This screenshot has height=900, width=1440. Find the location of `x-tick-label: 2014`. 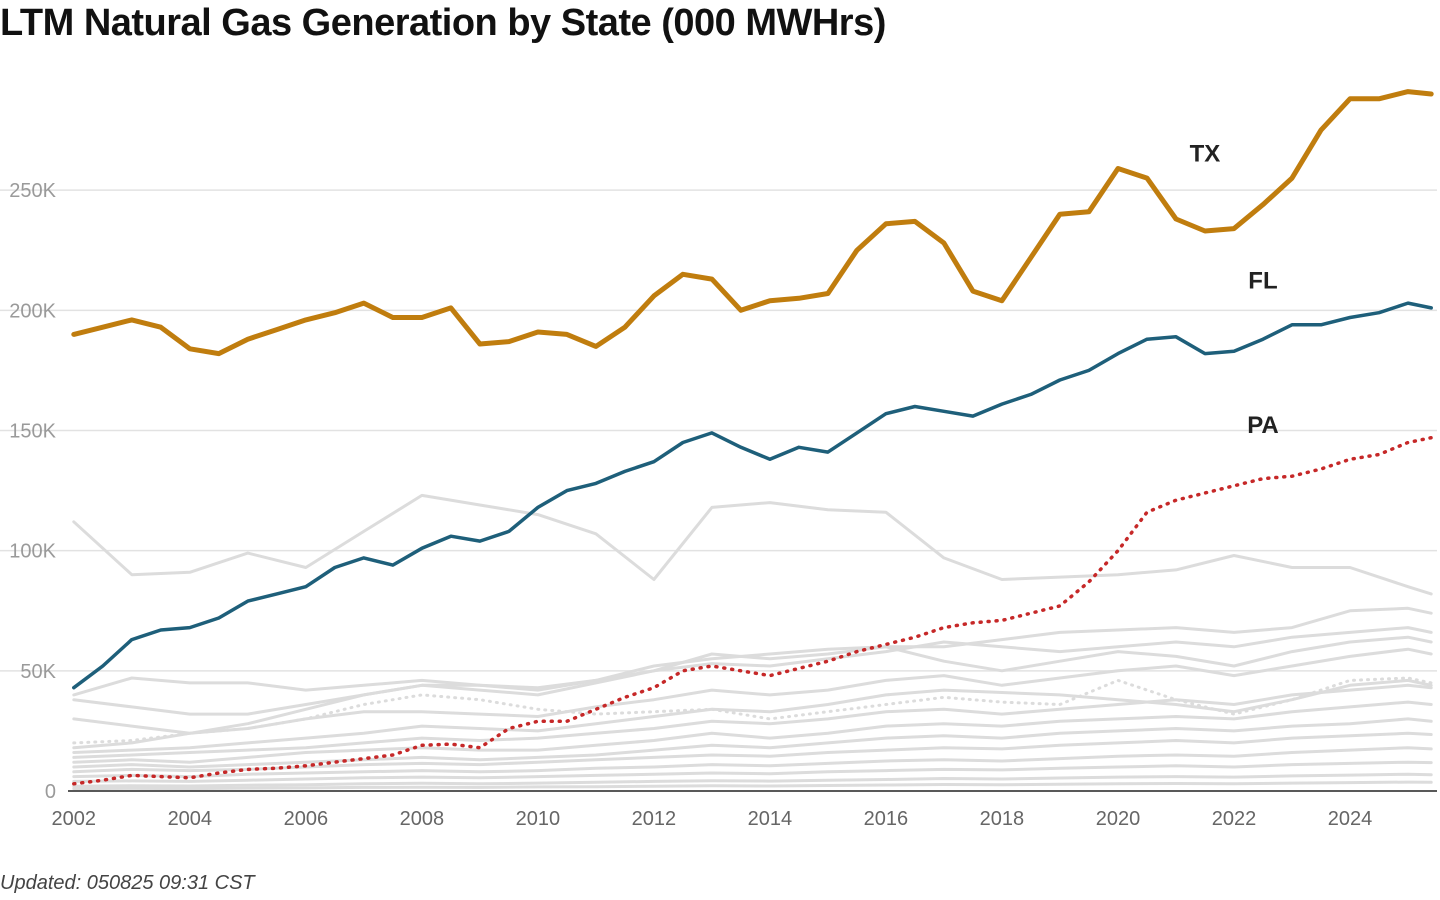

x-tick-label: 2014 is located at coordinates (770, 819).